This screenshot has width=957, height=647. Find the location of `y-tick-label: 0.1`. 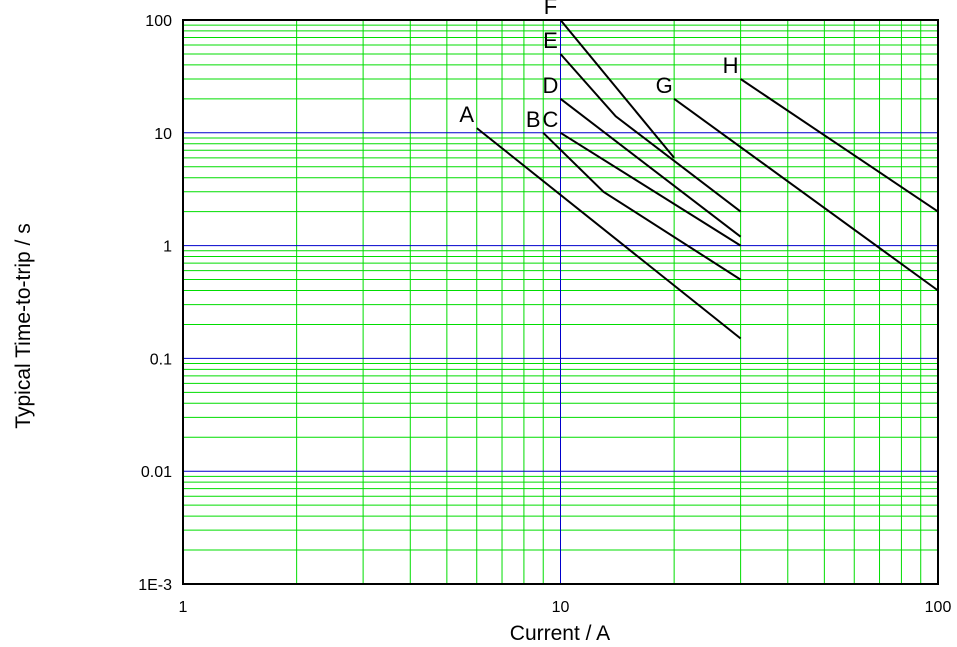

y-tick-label: 0.1 is located at coordinates (161, 359).